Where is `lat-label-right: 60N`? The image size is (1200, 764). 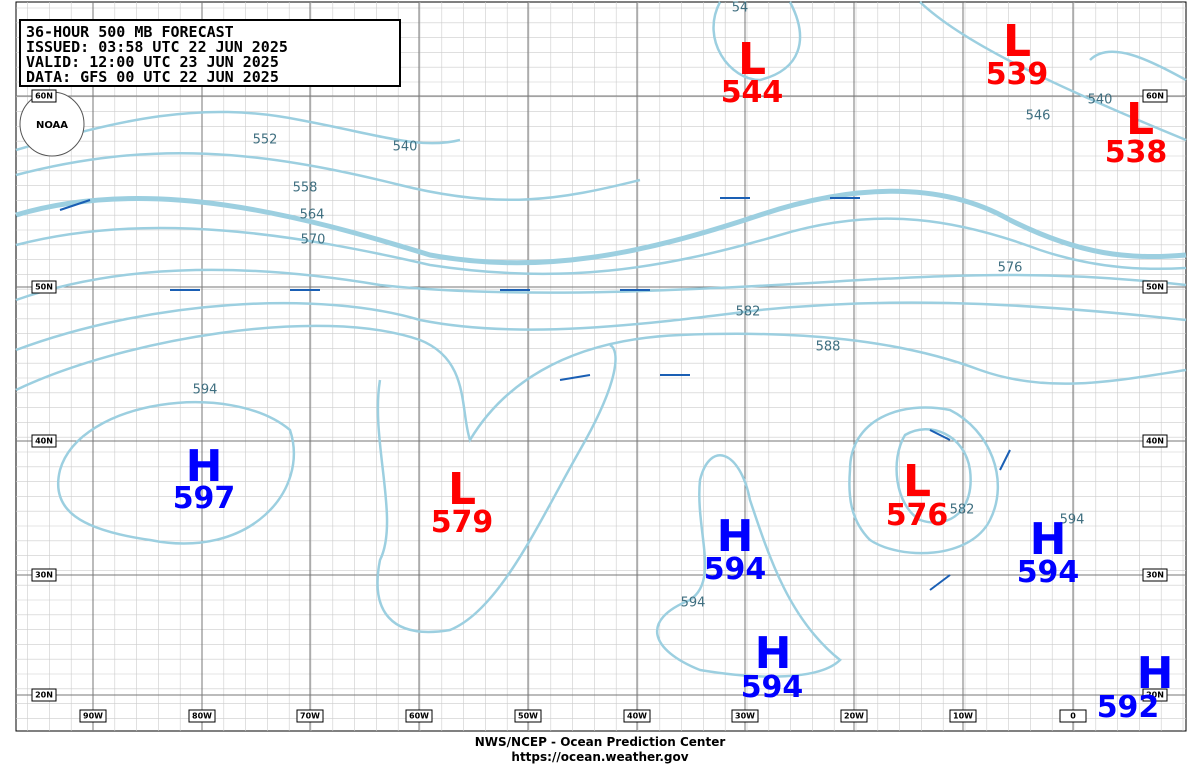
lat-label-right: 60N is located at coordinates (1155, 96).